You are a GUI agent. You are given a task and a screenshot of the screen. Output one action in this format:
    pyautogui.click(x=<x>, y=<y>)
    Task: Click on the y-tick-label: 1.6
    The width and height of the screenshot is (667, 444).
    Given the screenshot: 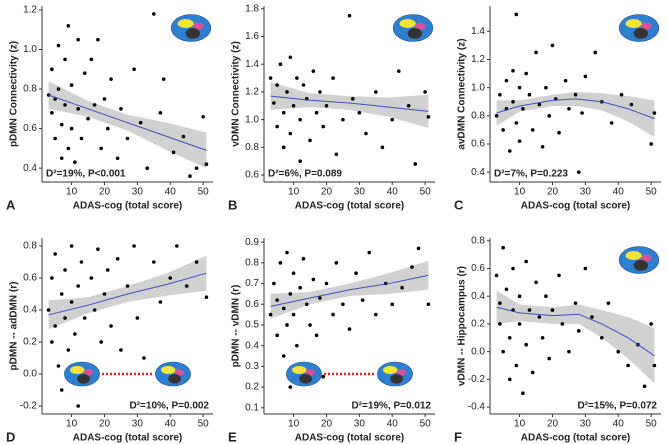 What is the action you would take?
    pyautogui.click(x=252, y=36)
    